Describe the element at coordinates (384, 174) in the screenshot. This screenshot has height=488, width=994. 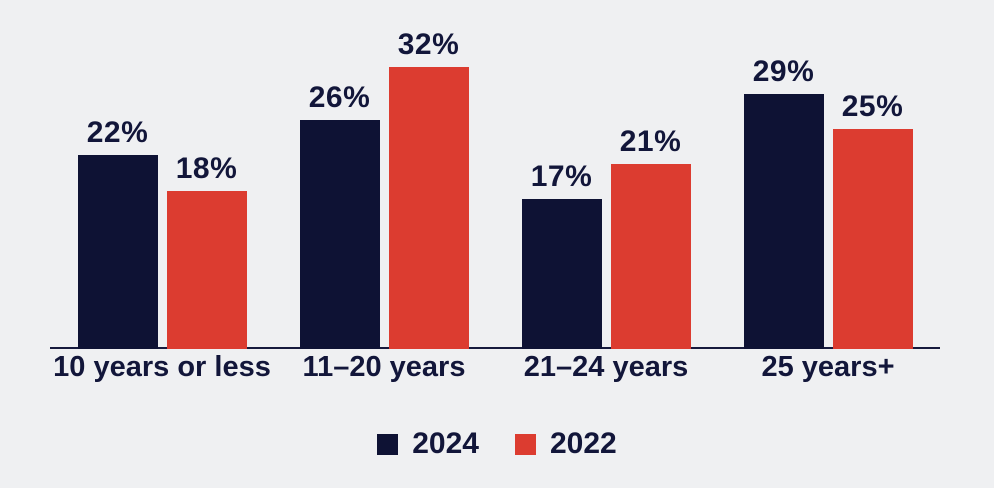
I see `bar-group: 26% 32%` at that location.